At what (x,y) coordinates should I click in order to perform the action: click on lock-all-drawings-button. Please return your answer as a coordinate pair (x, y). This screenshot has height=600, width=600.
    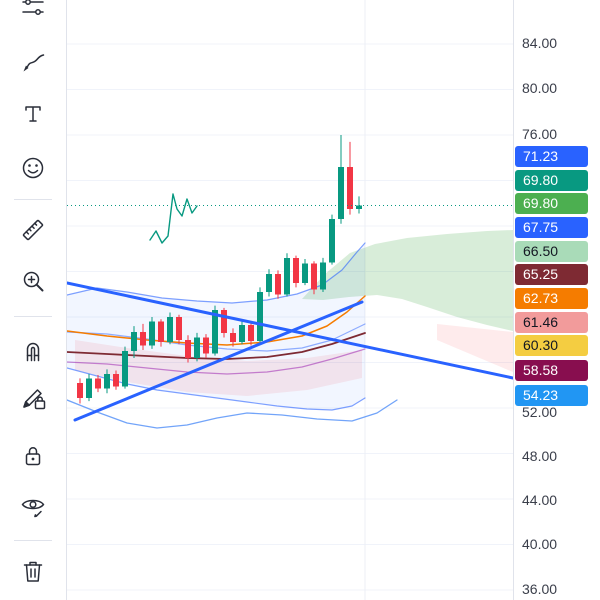
    Looking at the image, I should click on (33, 456).